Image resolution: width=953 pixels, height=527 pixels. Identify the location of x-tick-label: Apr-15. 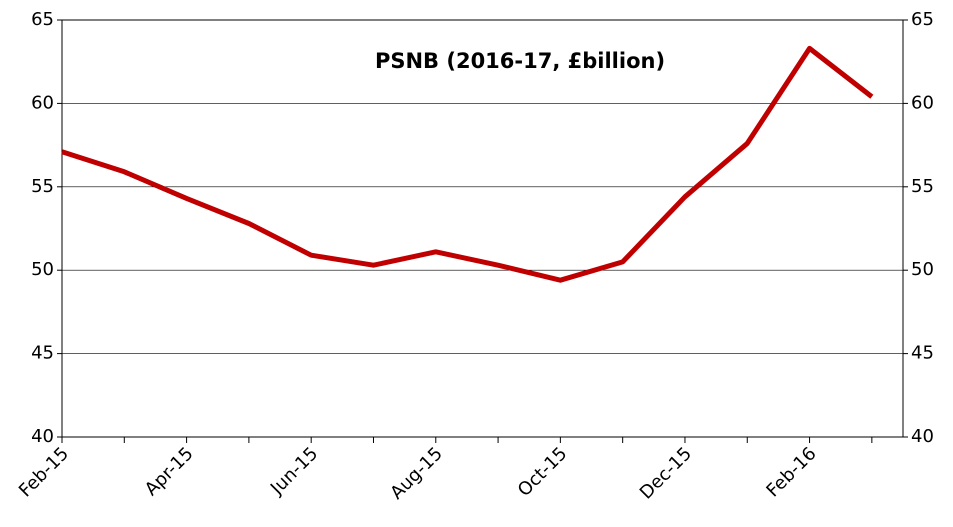
(169, 471).